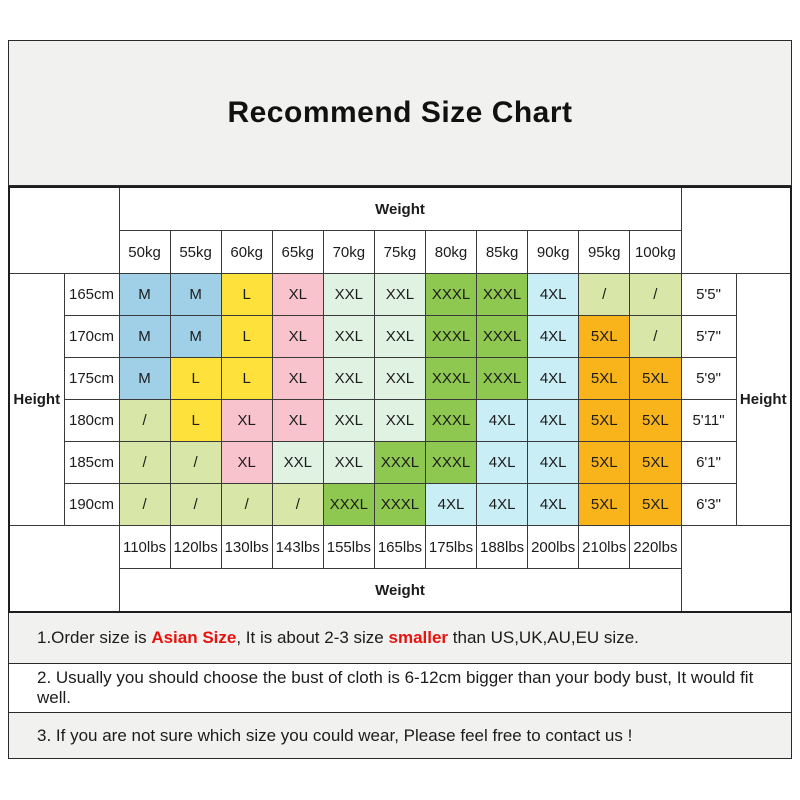 The image size is (800, 800). I want to click on imperial-row-label: 5'7", so click(708, 336).